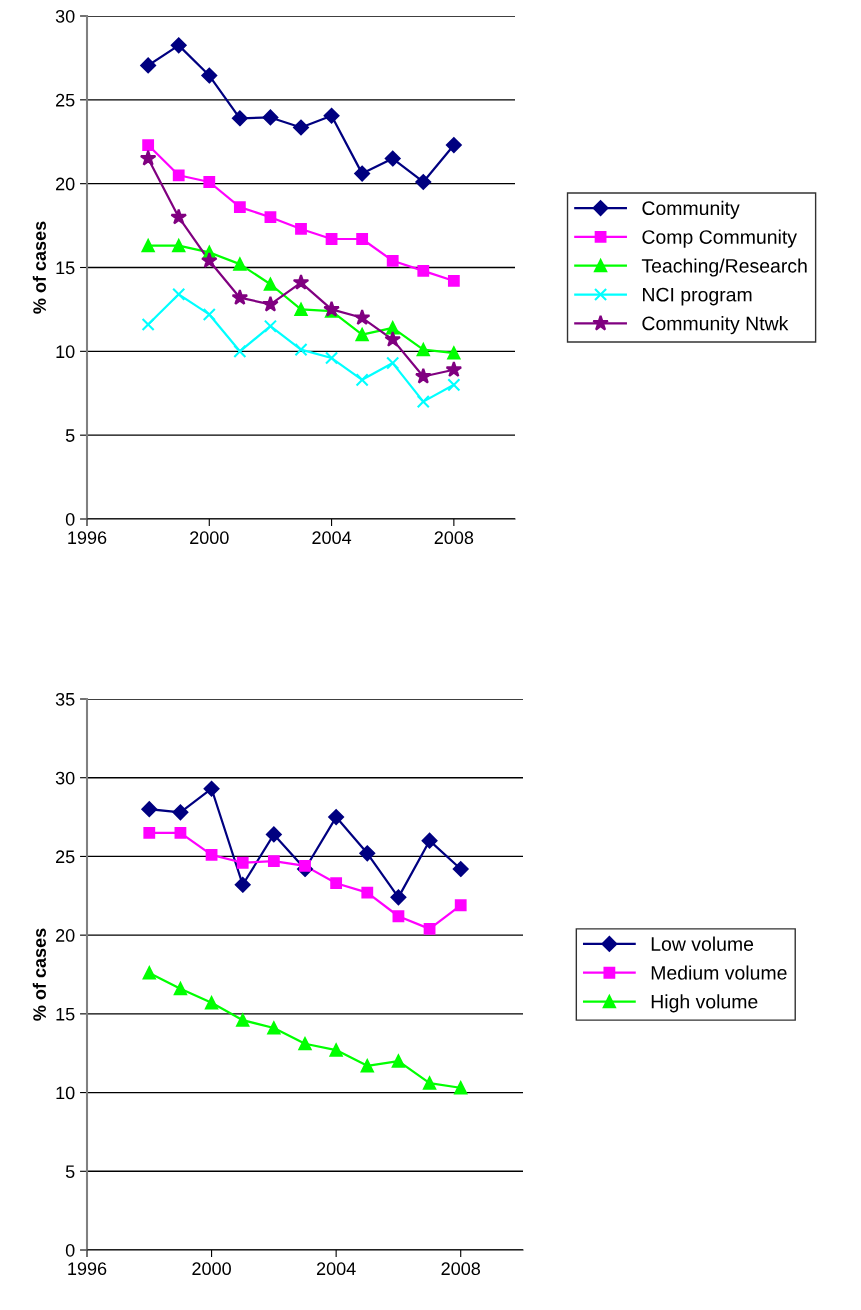 This screenshot has height=1310, width=861. What do you see at coordinates (65, 699) in the screenshot?
I see `y-tick-label: 35` at bounding box center [65, 699].